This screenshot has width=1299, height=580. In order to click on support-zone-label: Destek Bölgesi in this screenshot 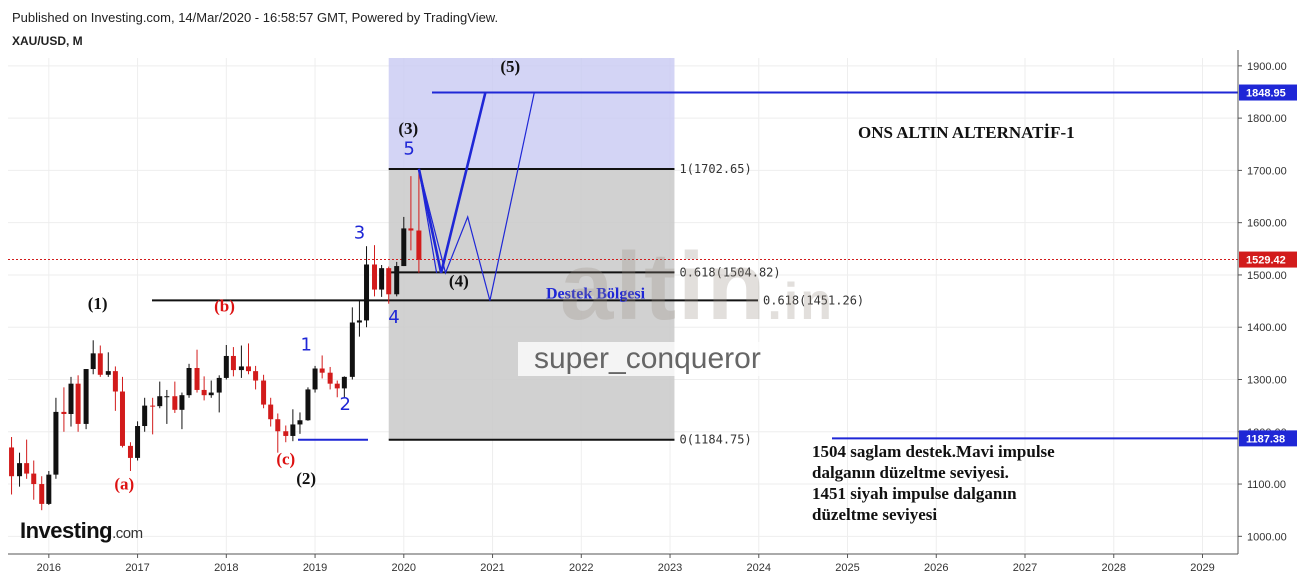, I will do `click(596, 293)`.